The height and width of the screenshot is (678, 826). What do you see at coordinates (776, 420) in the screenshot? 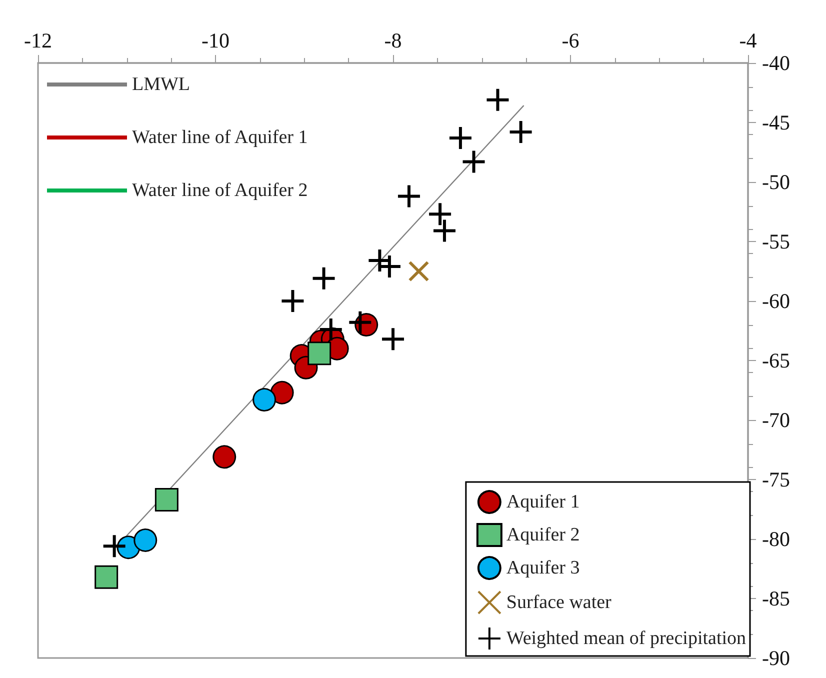
I see `y-tick-label: -70` at bounding box center [776, 420].